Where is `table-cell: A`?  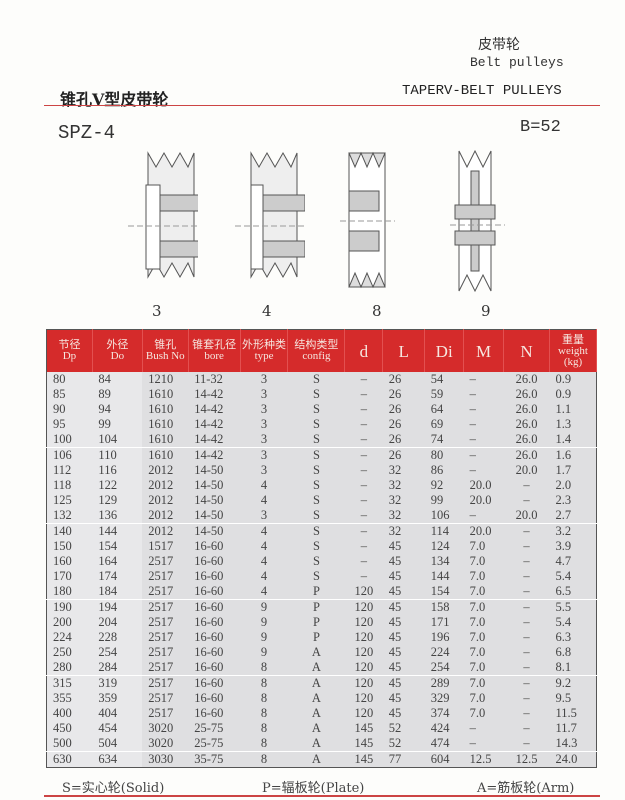 table-cell: A is located at coordinates (316, 652).